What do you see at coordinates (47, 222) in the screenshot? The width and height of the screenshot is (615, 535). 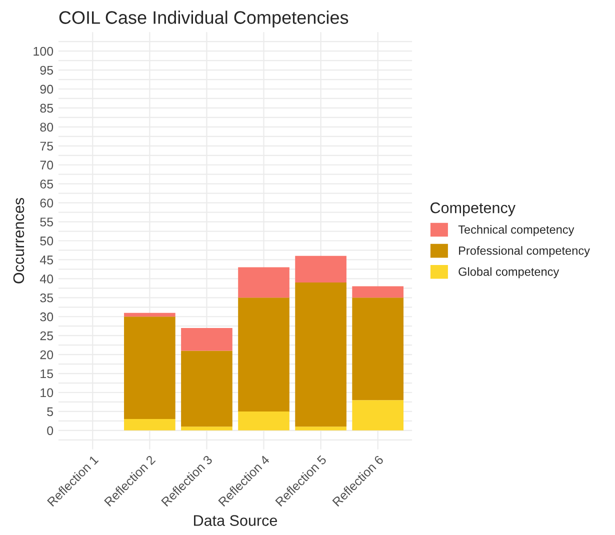 I see `y-tick-label: 55` at bounding box center [47, 222].